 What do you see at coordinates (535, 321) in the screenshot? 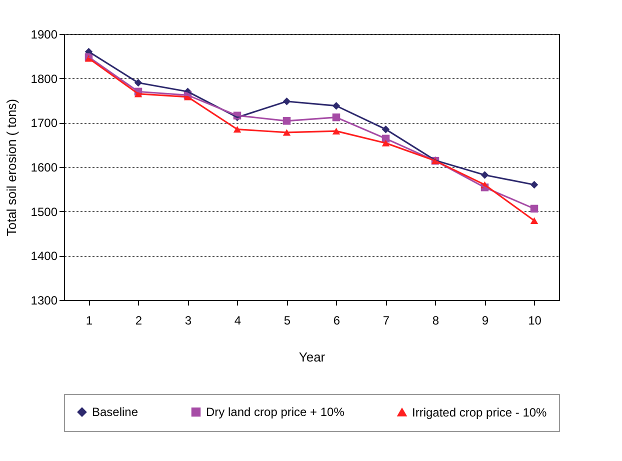
I see `x-tick-label: 10` at bounding box center [535, 321].